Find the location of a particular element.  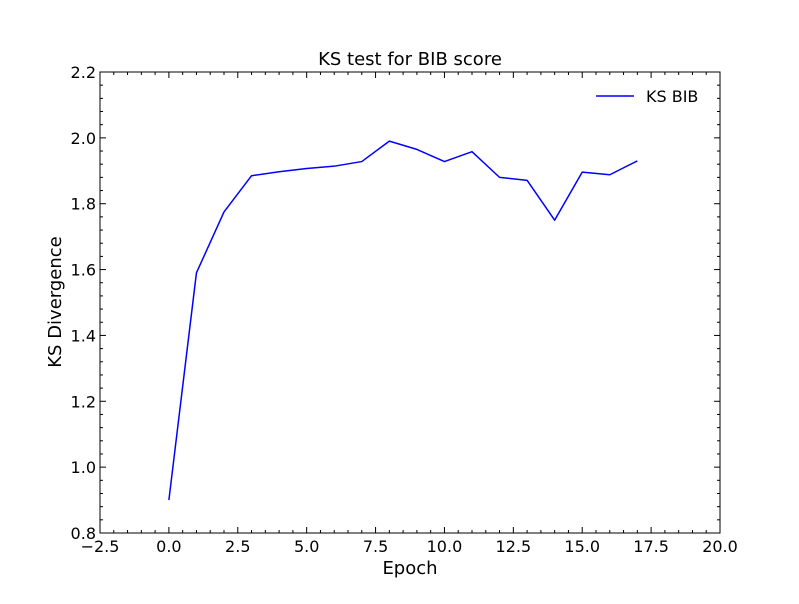

y-tick-label: 1.8 is located at coordinates (83, 204).